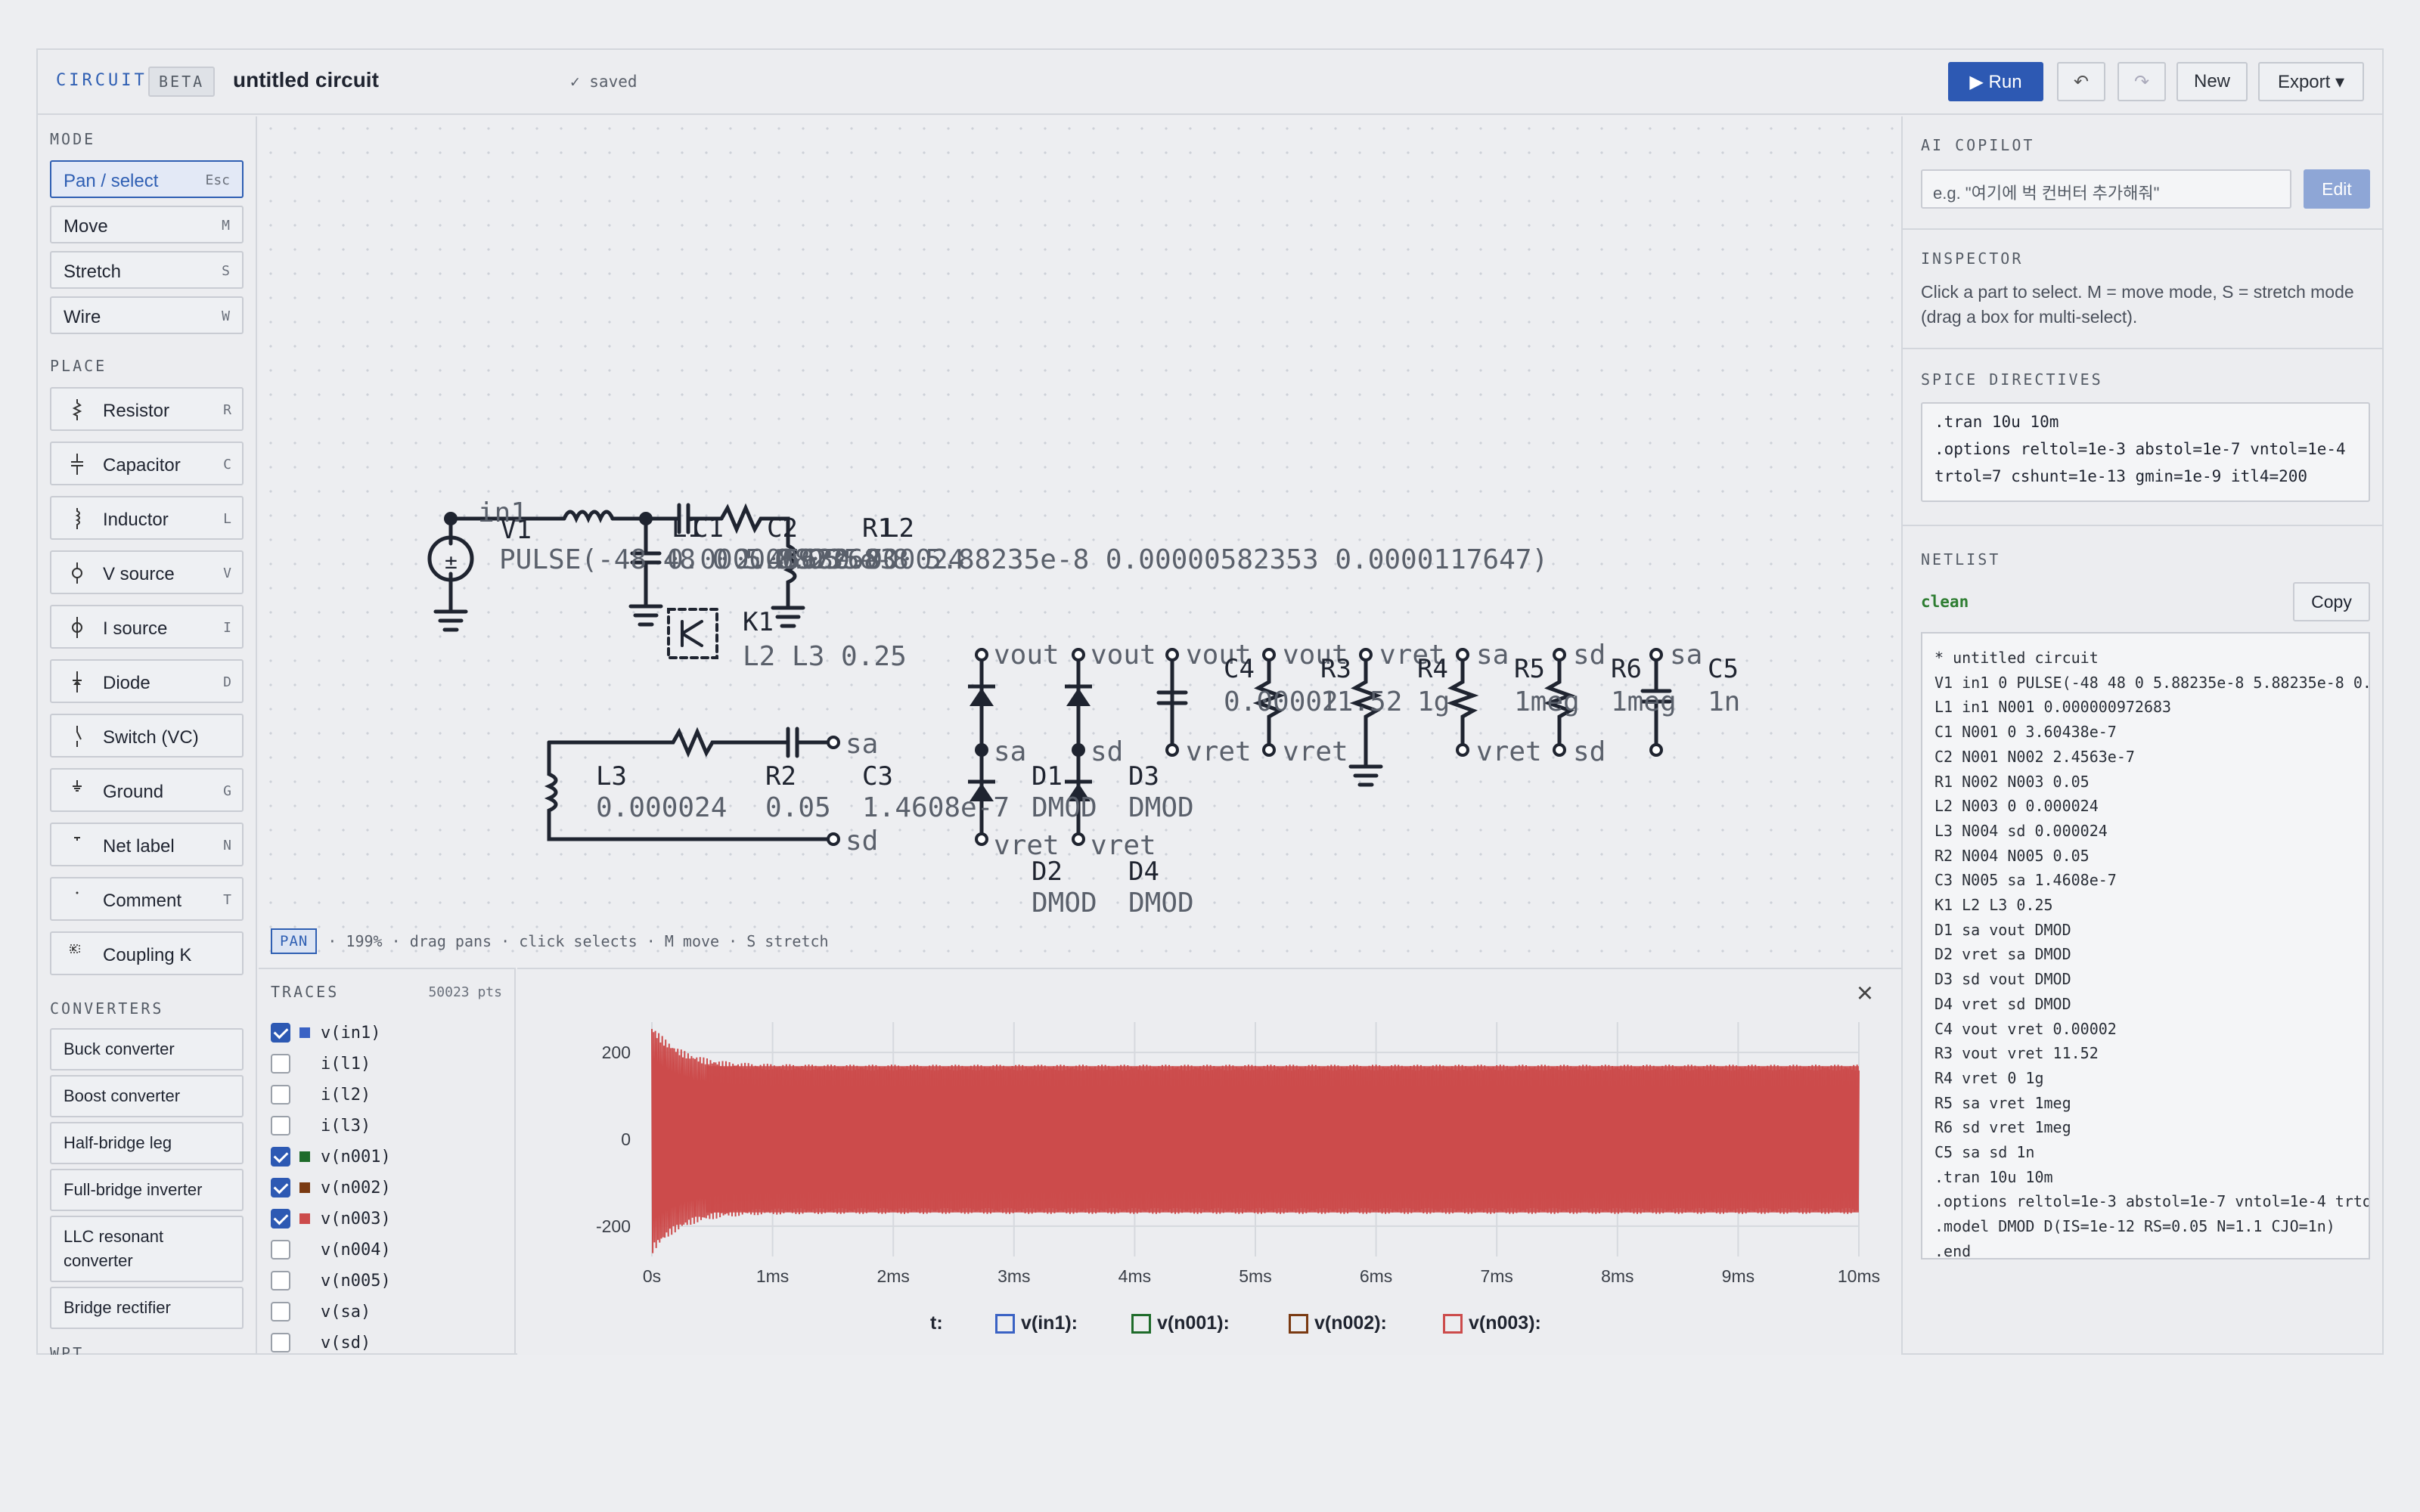  Describe the element at coordinates (798, 807) in the screenshot. I see `r2-value: 0.05` at that location.